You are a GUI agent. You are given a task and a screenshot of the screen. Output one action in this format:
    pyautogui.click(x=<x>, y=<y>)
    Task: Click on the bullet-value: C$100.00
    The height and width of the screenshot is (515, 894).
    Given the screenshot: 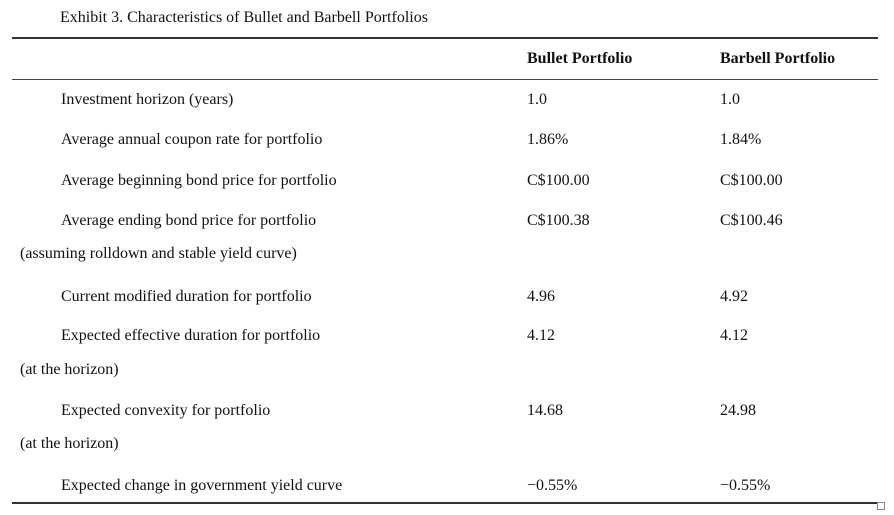 What is the action you would take?
    pyautogui.click(x=558, y=180)
    